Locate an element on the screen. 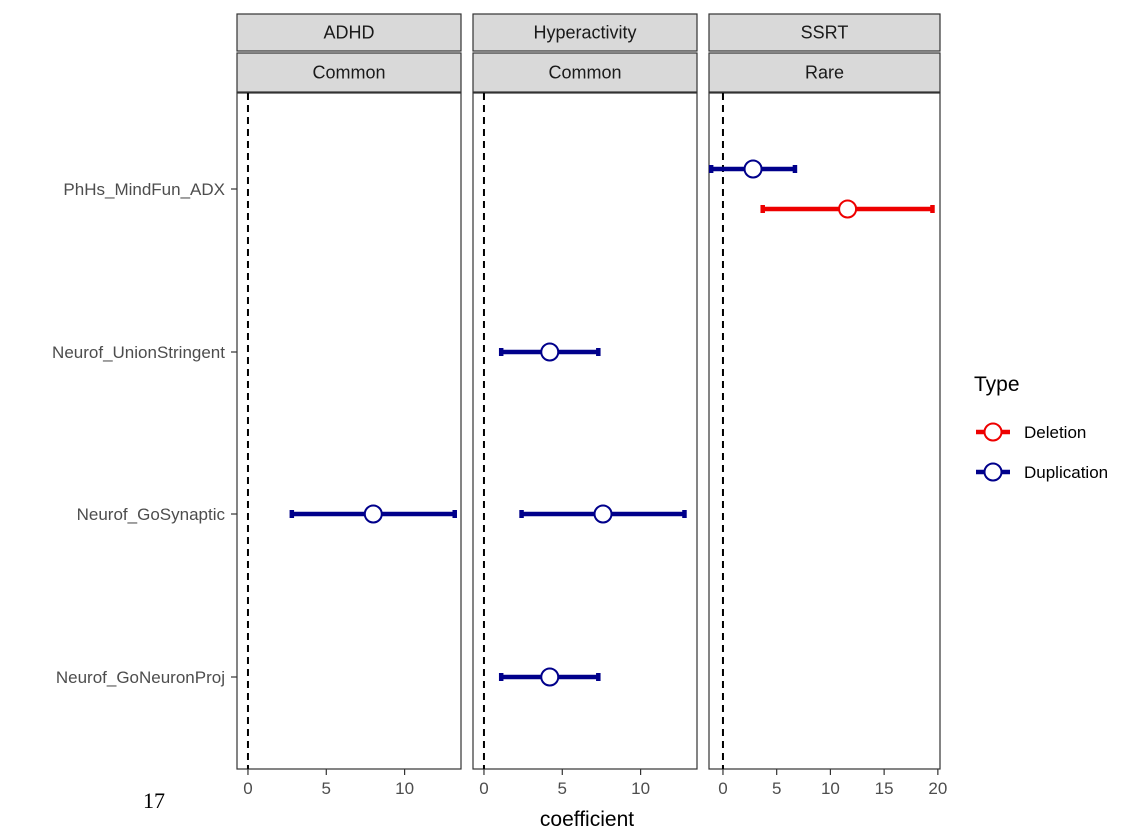  strip-top-label: SSRT is located at coordinates (825, 33).